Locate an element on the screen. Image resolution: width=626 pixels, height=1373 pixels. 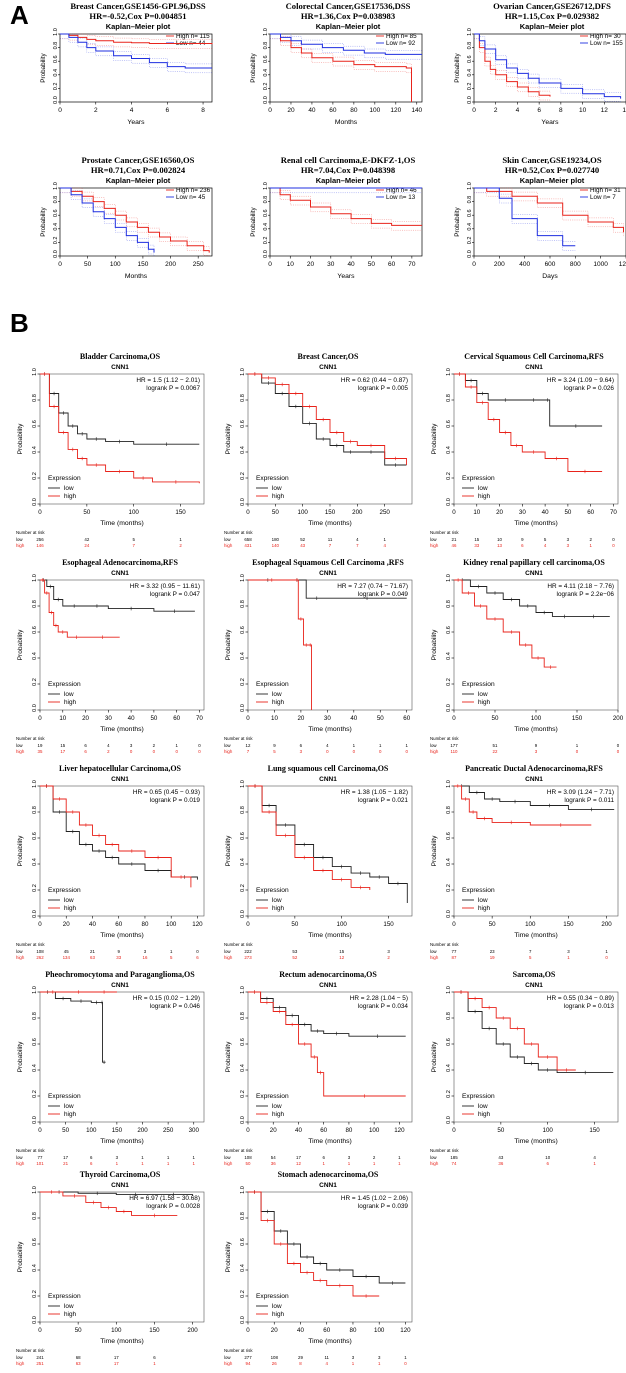
hazard-ratio: HR = 0.62 (0.44 − 0.87) is located at coordinates (374, 380).